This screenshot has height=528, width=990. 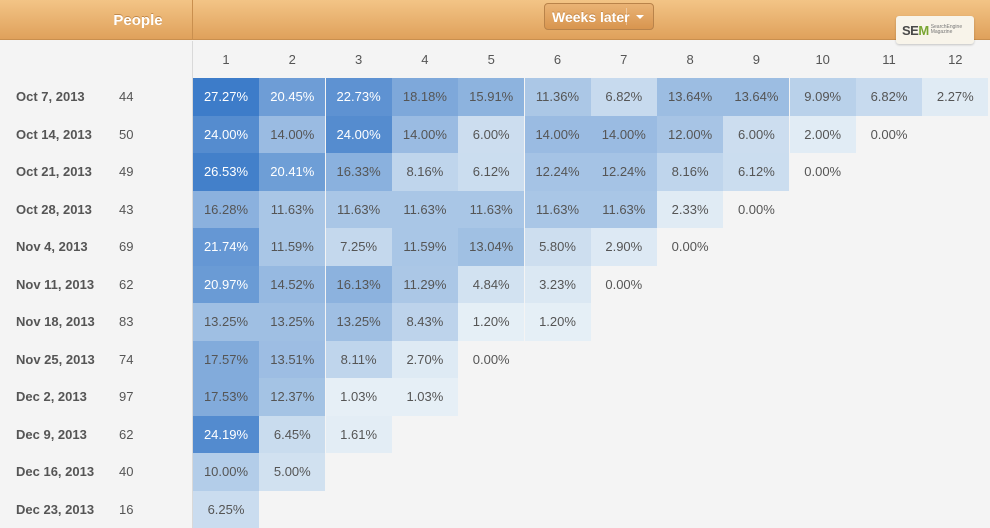 I want to click on week-column-header: 7, so click(x=624, y=59).